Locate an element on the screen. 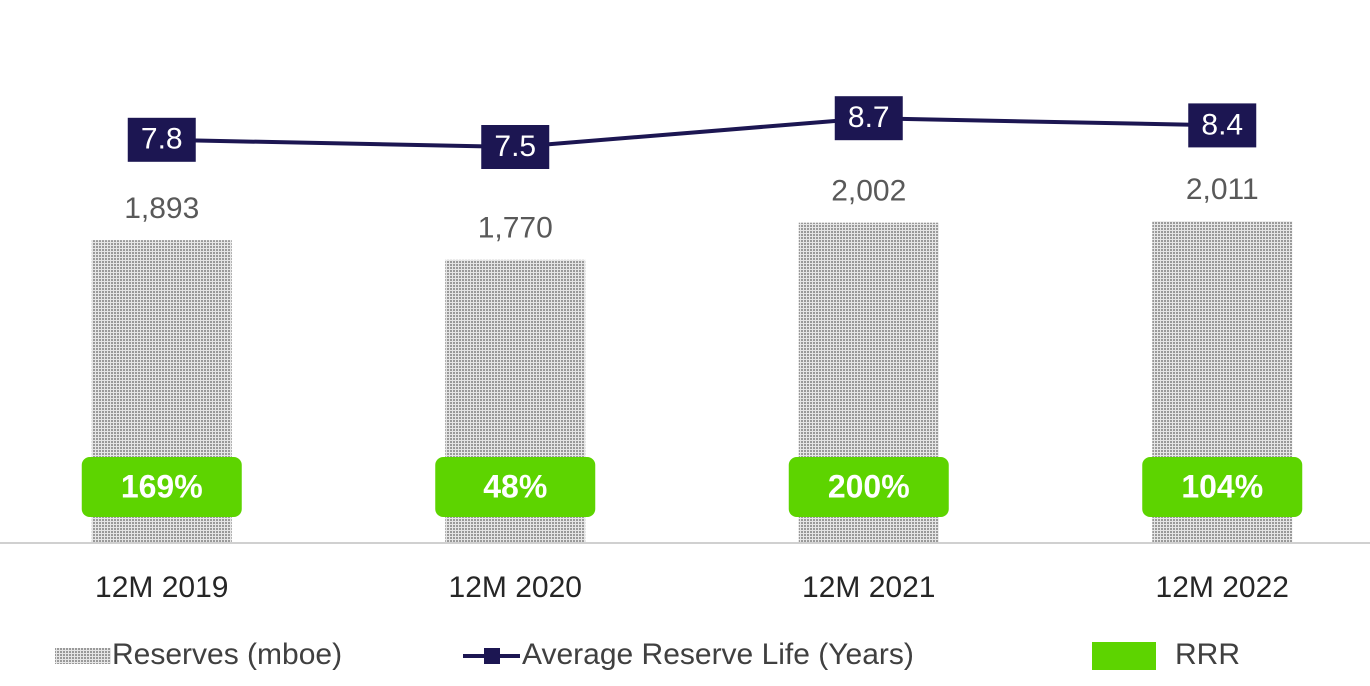 The width and height of the screenshot is (1370, 686). line-label: 8.7 is located at coordinates (869, 117).